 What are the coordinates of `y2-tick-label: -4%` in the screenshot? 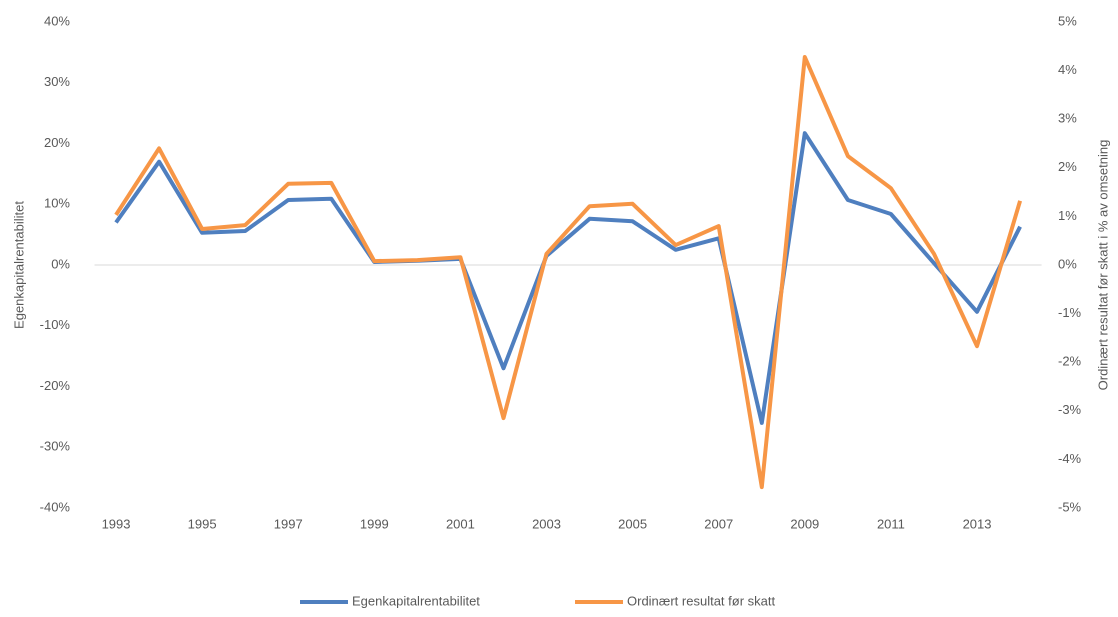 It's located at (1070, 458).